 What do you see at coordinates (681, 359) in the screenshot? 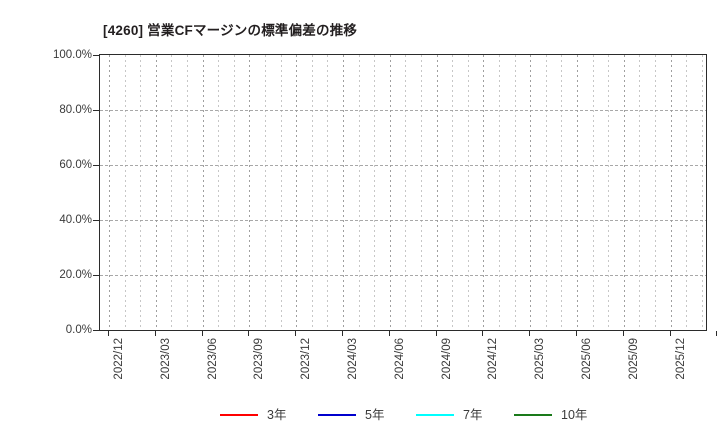
I see `x-axis-tick-label: 2025/12` at bounding box center [681, 359].